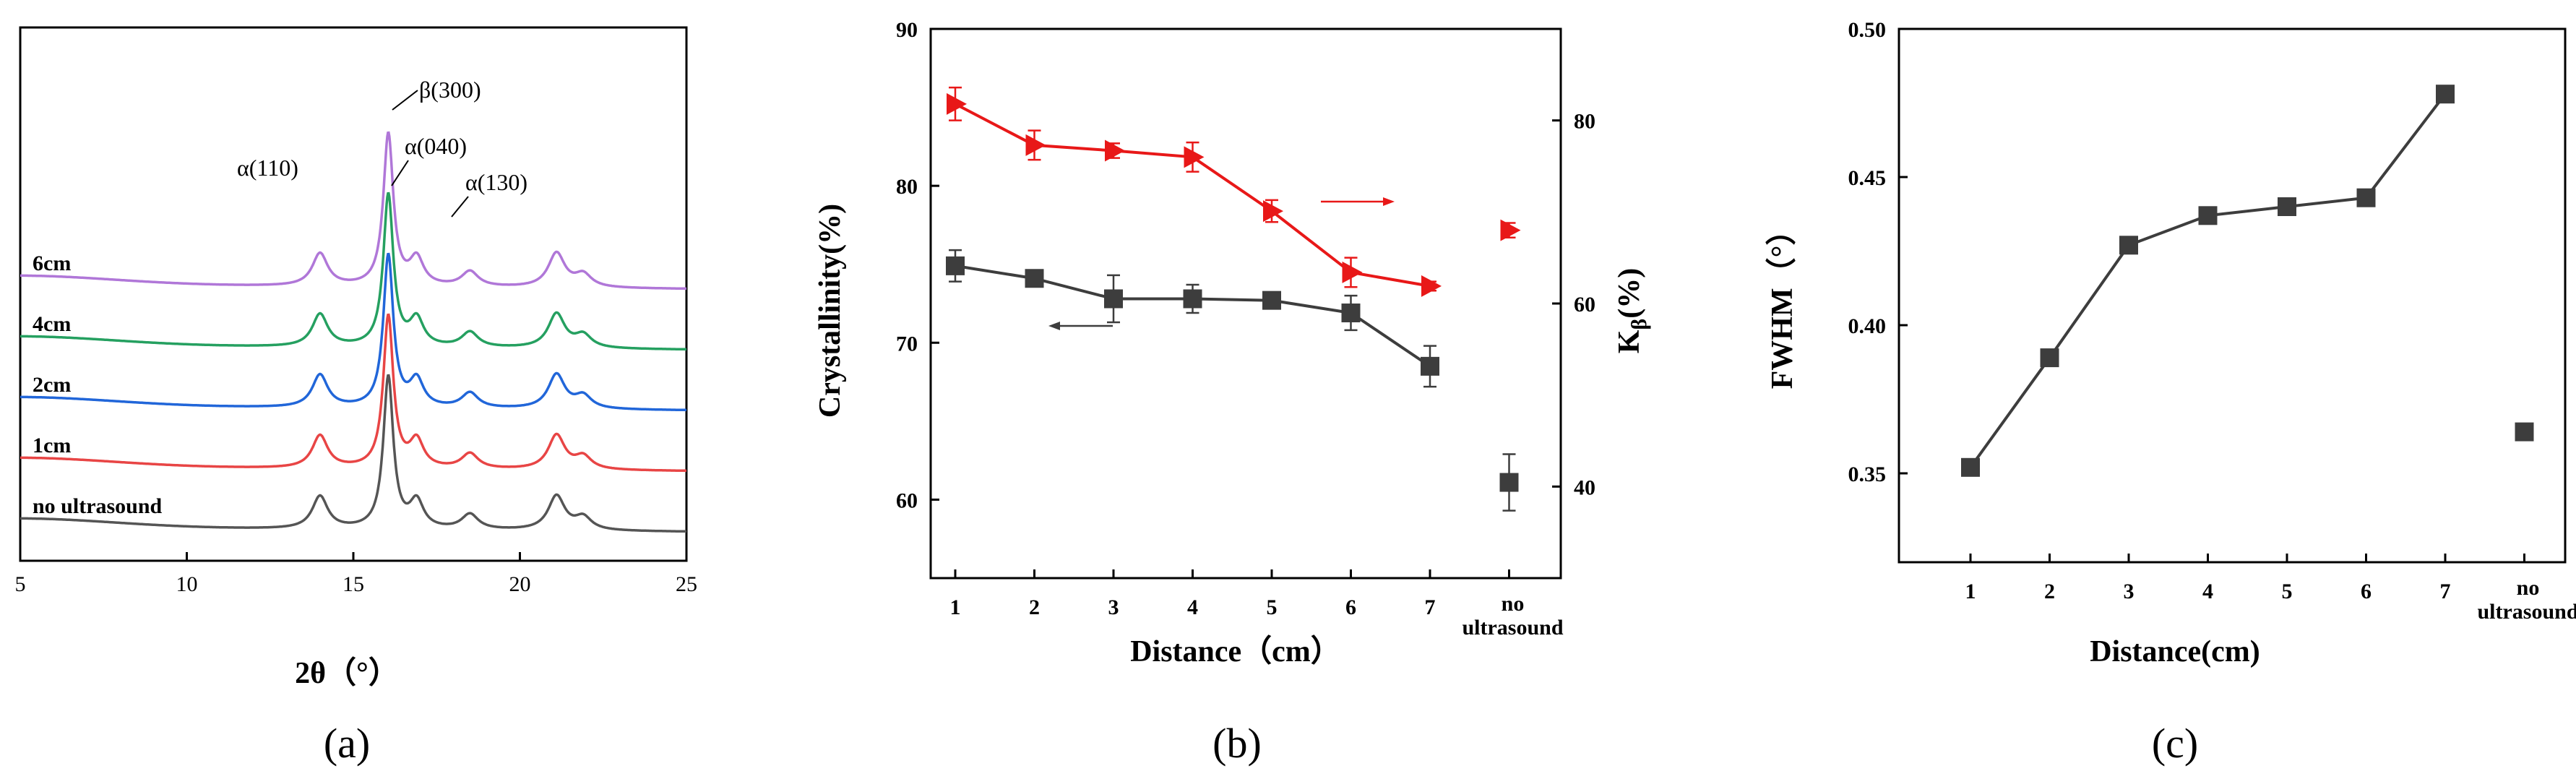 Image resolution: width=2576 pixels, height=779 pixels. I want to click on panel-a-x-ticks: 5 10 15 20 25, so click(356, 574).